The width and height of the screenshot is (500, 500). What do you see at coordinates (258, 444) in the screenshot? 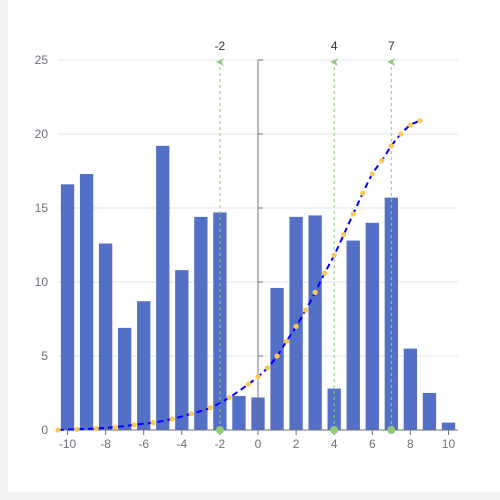
I see `x-tick-label: 0` at bounding box center [258, 444].